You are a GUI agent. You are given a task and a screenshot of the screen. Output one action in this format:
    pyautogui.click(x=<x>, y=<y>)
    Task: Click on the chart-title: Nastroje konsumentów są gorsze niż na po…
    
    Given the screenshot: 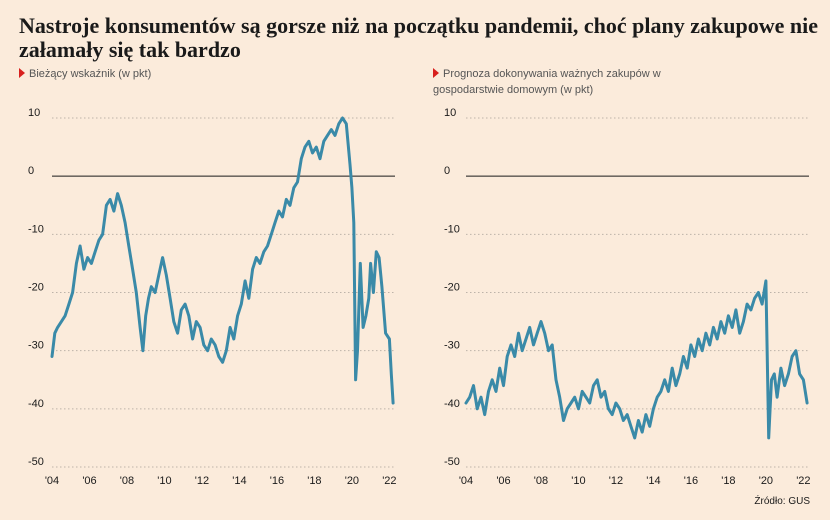 What is the action you would take?
    pyautogui.click(x=418, y=37)
    